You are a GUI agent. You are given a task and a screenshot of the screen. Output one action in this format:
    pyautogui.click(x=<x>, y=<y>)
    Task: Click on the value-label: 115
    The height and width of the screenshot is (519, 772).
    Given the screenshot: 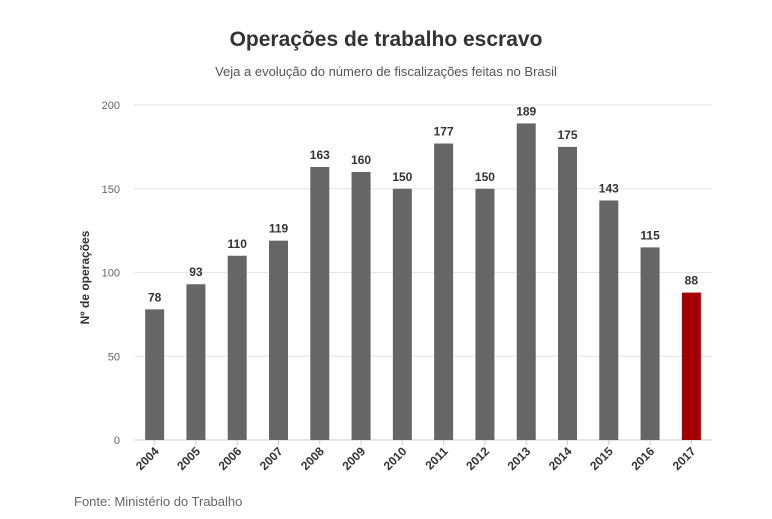 What is the action you would take?
    pyautogui.click(x=650, y=235)
    